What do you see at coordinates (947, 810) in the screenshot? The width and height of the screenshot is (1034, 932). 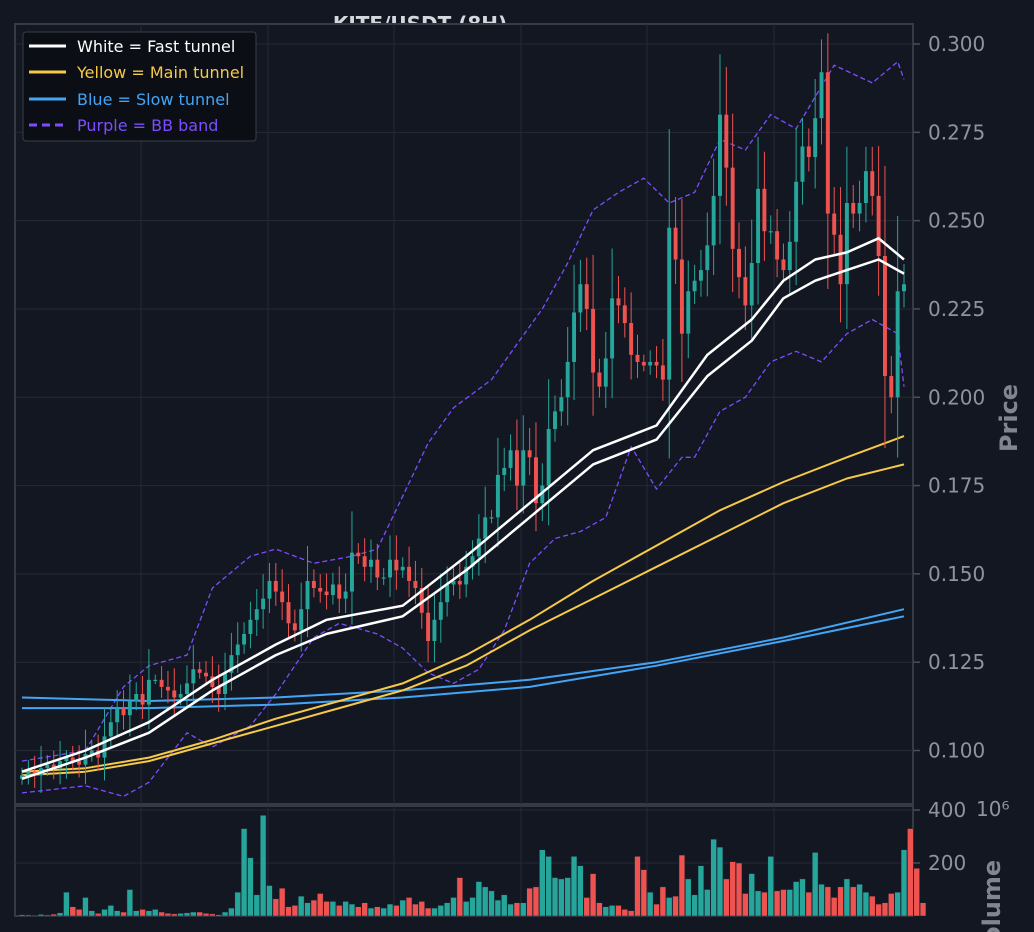 I see `volume-tick-label: 400` at bounding box center [947, 810].